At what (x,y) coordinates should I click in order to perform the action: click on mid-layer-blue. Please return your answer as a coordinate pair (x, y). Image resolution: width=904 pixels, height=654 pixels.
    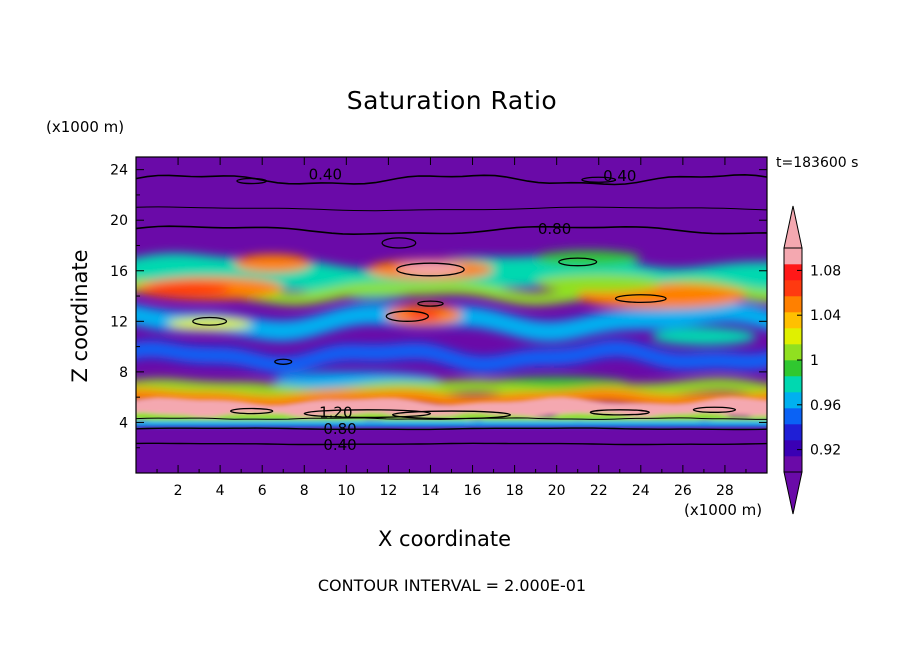
    Looking at the image, I should click on (451, 322).